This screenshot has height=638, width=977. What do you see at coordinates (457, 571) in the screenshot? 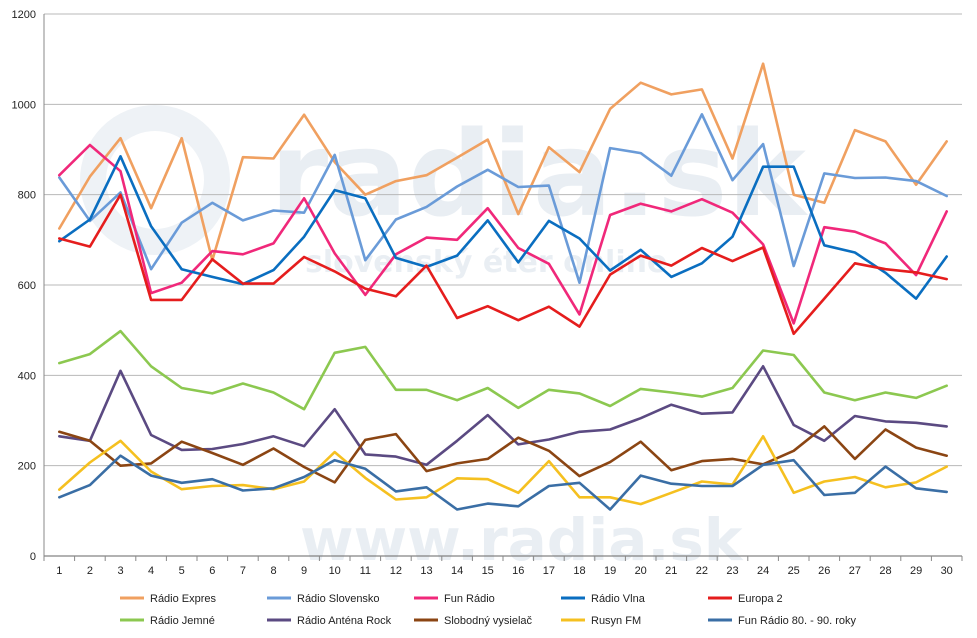
I see `x-tick-label: 14` at bounding box center [457, 571].